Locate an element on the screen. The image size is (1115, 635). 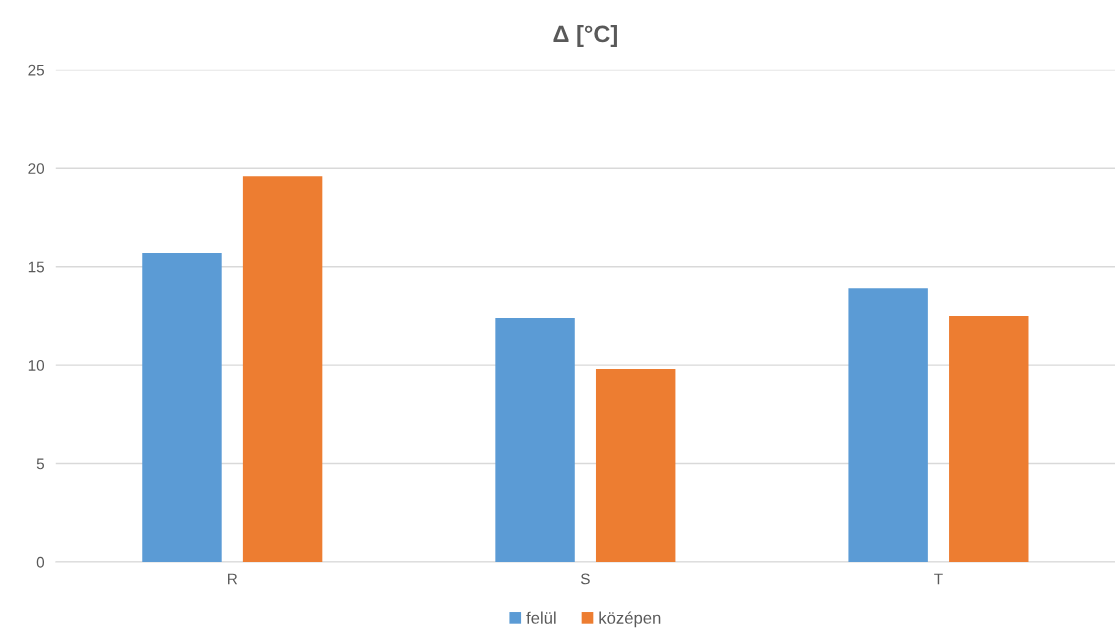
y-tick-label: 15 is located at coordinates (36, 267).